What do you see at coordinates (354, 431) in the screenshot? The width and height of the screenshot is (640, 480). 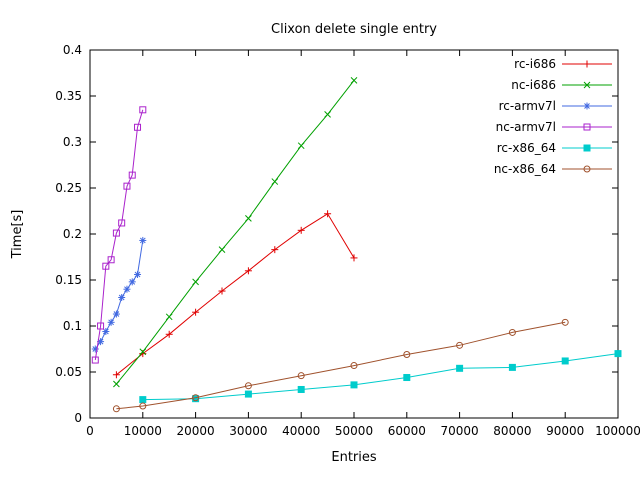 I see `x-tick-label: 50000` at bounding box center [354, 431].